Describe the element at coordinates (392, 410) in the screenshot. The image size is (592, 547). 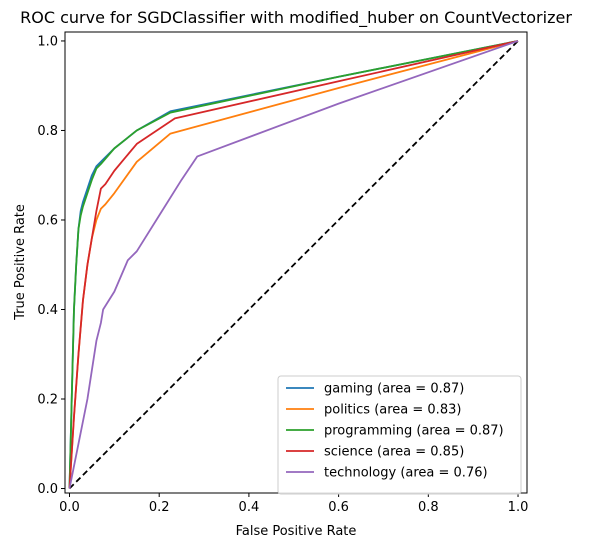
I see `legend-label: politics (area = 0.83)` at that location.